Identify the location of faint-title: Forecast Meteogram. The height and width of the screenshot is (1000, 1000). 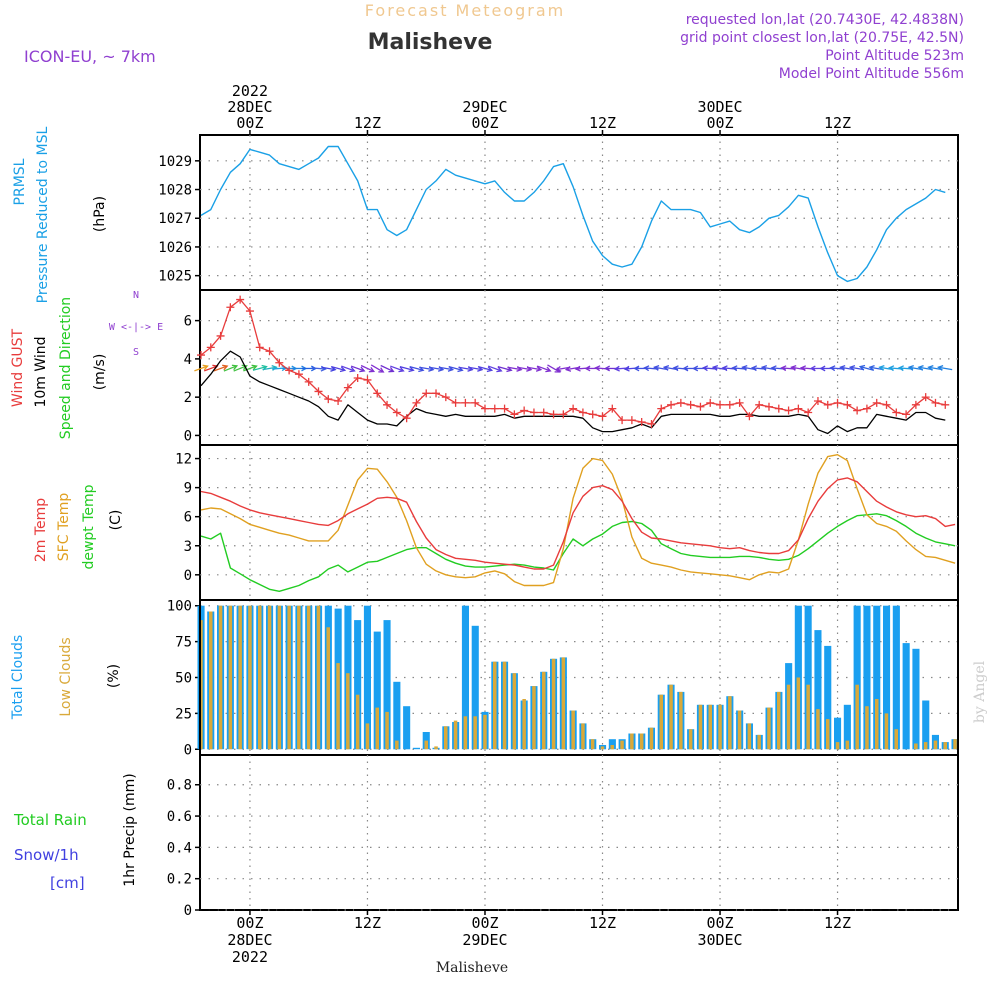
(465, 10).